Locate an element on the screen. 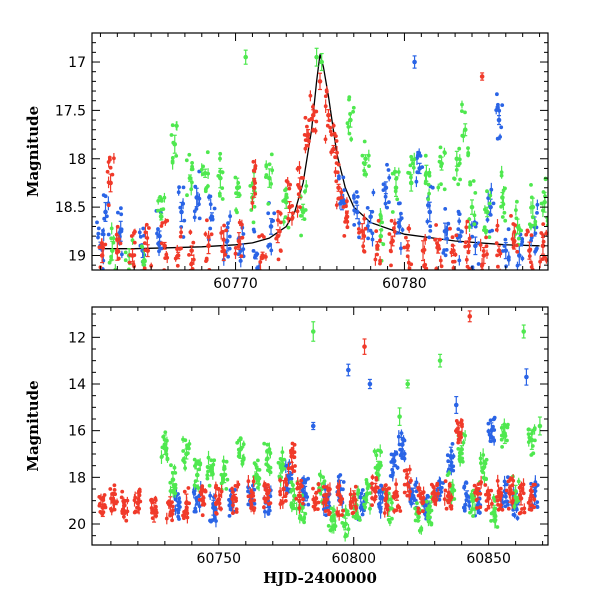  y-tick-label: 18.5 is located at coordinates (70, 208).